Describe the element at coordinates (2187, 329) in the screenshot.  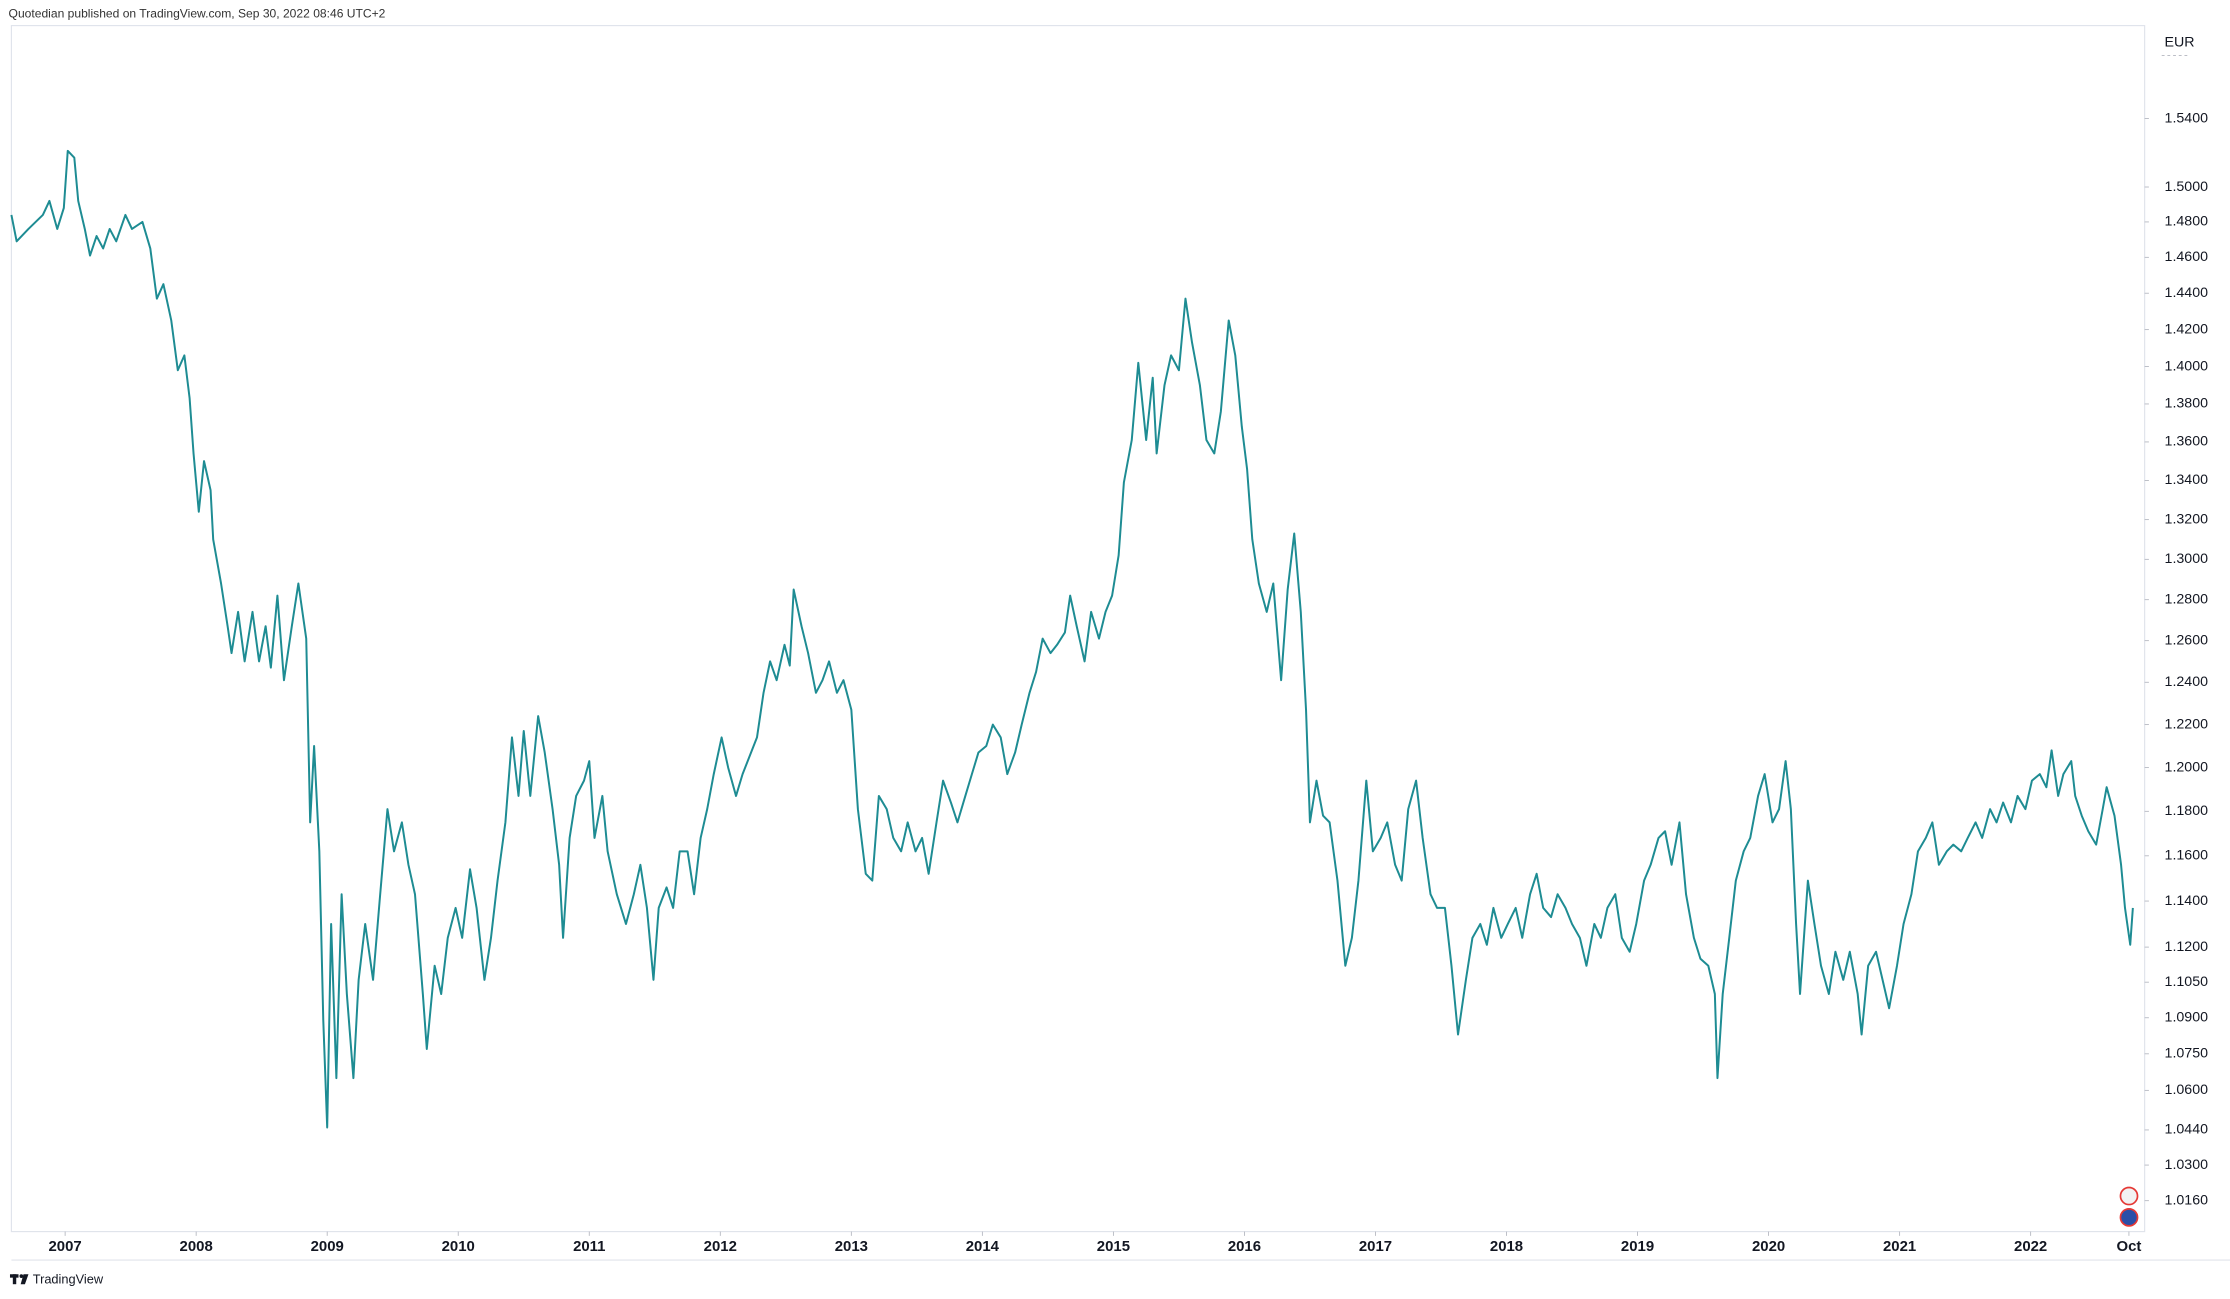
I see `y-tick-label: 1.4200` at that location.